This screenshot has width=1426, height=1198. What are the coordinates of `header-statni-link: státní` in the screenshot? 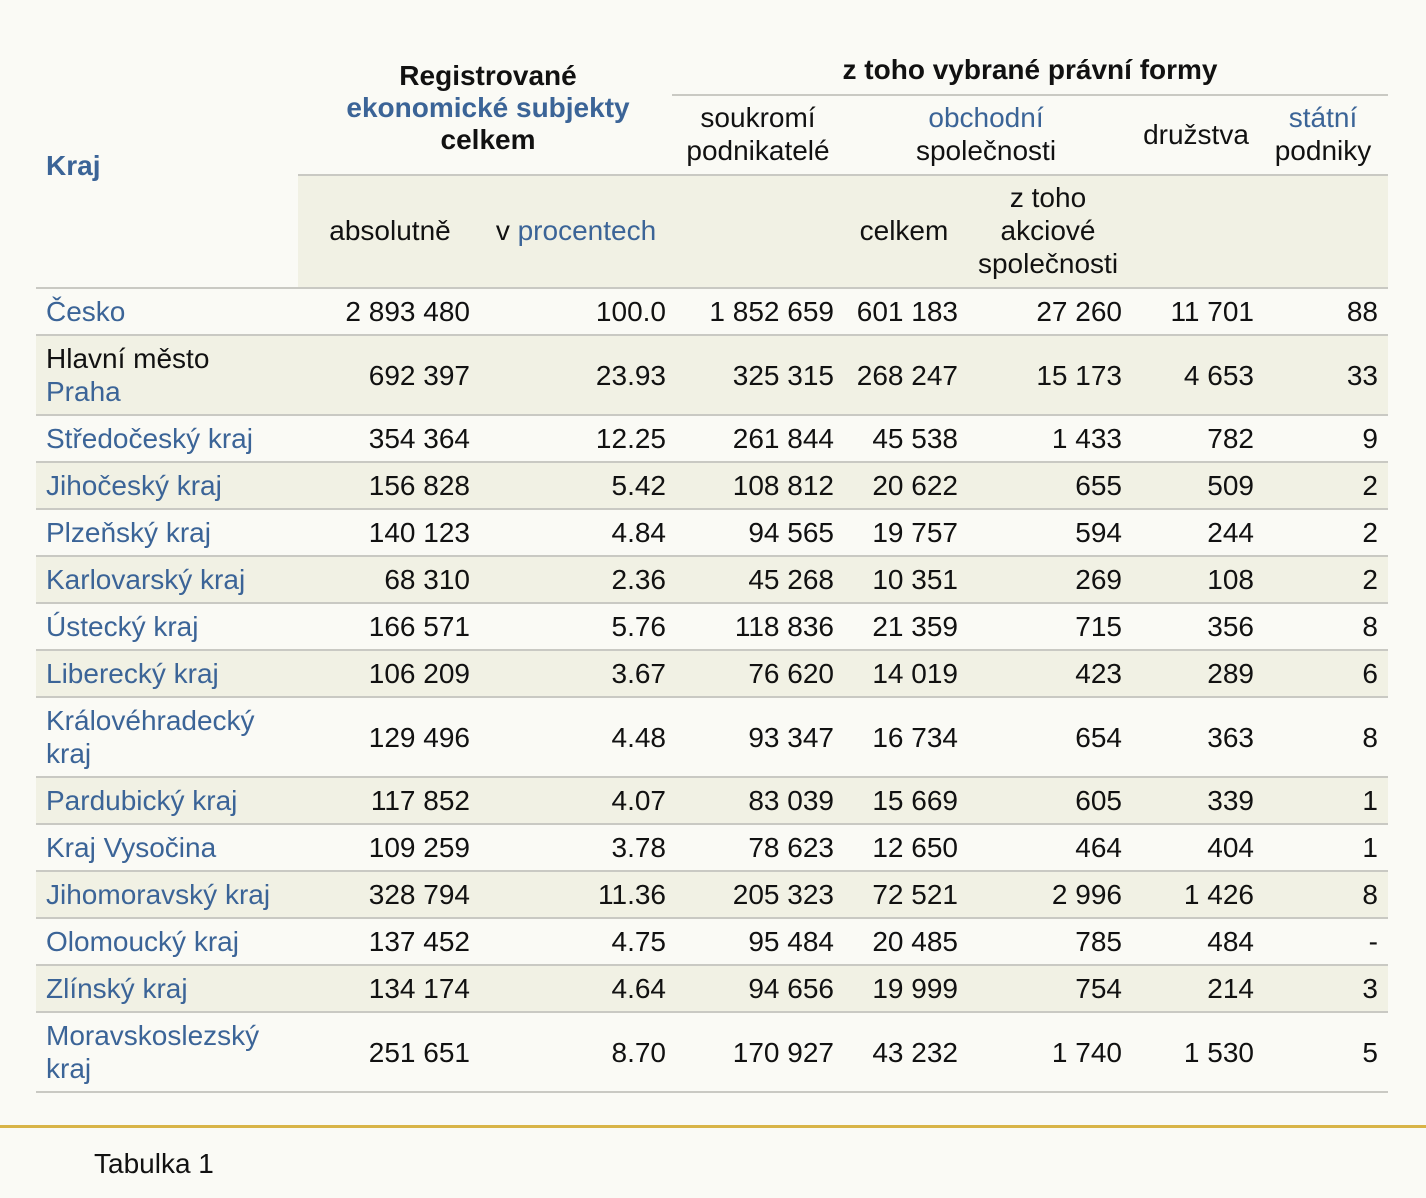 It's located at (1323, 117).